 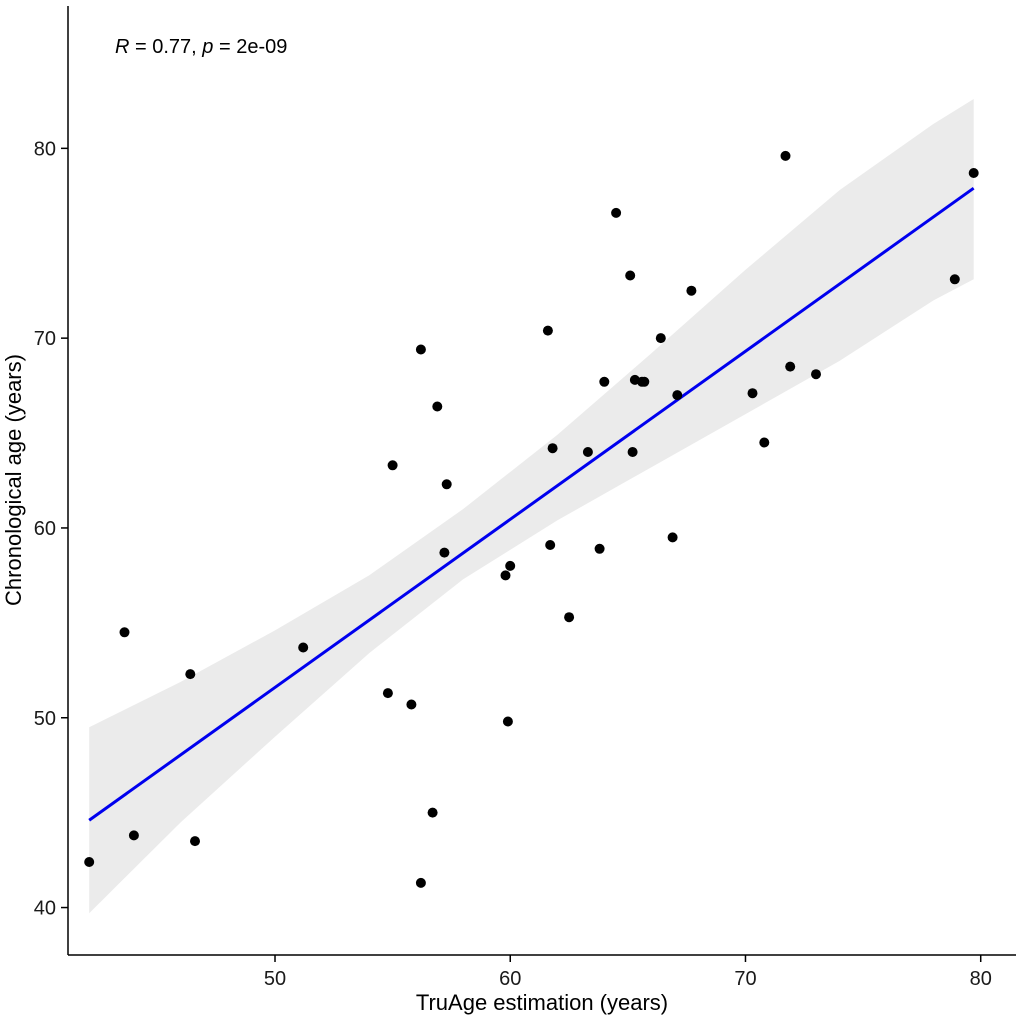 What do you see at coordinates (207, 47) in the screenshot?
I see `p-symbol: p` at bounding box center [207, 47].